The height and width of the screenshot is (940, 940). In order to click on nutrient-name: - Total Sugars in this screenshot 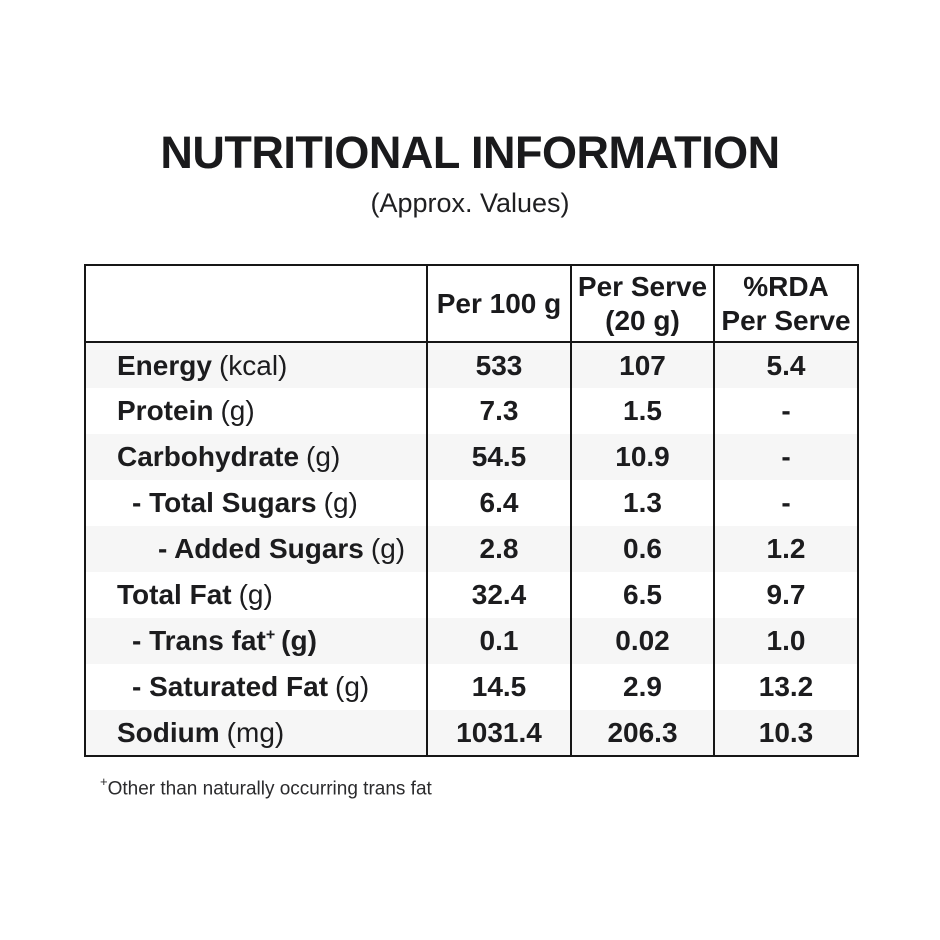, I will do `click(224, 503)`.